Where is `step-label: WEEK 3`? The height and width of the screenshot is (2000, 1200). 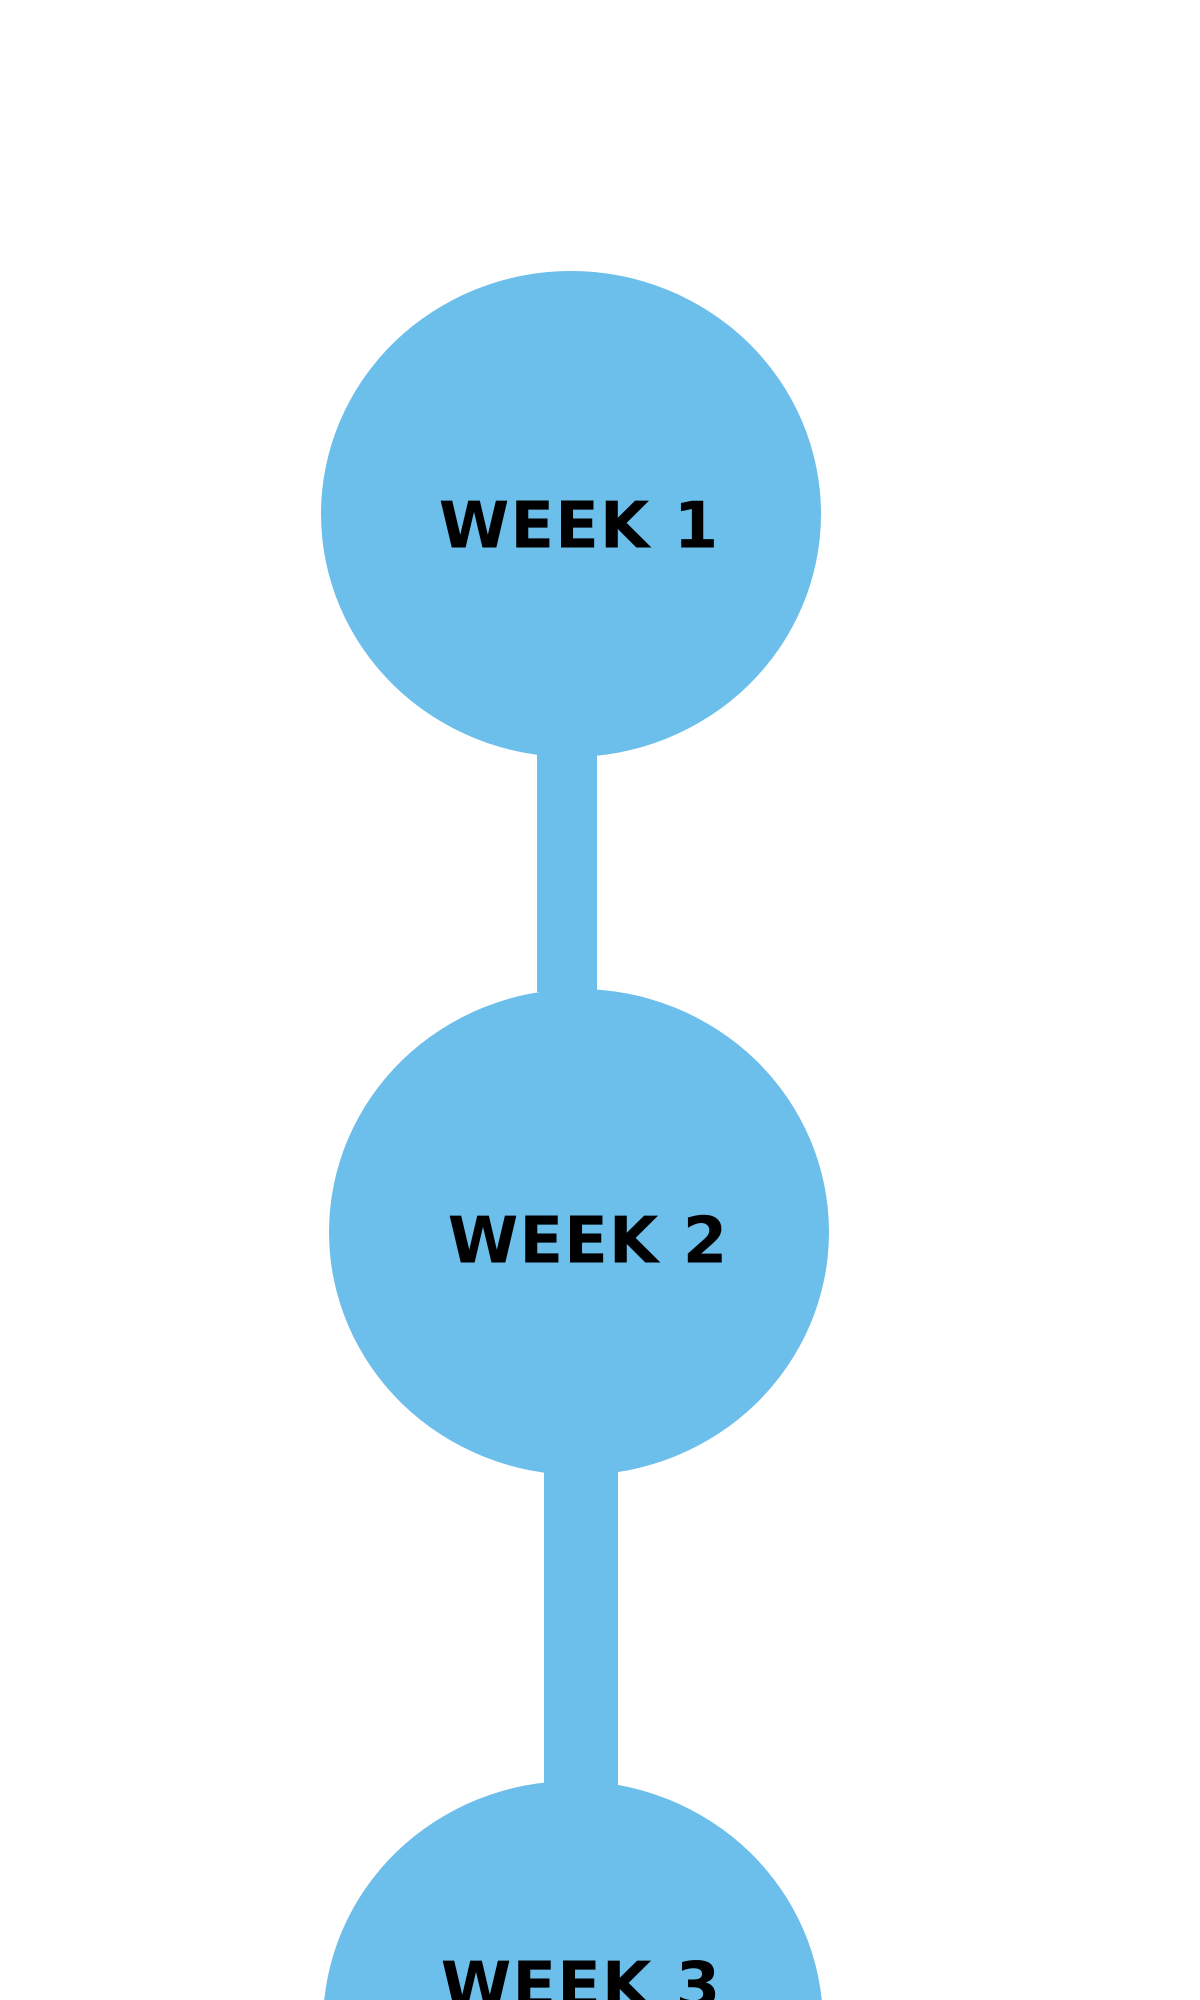
step-label: WEEK 3 is located at coordinates (581, 1975).